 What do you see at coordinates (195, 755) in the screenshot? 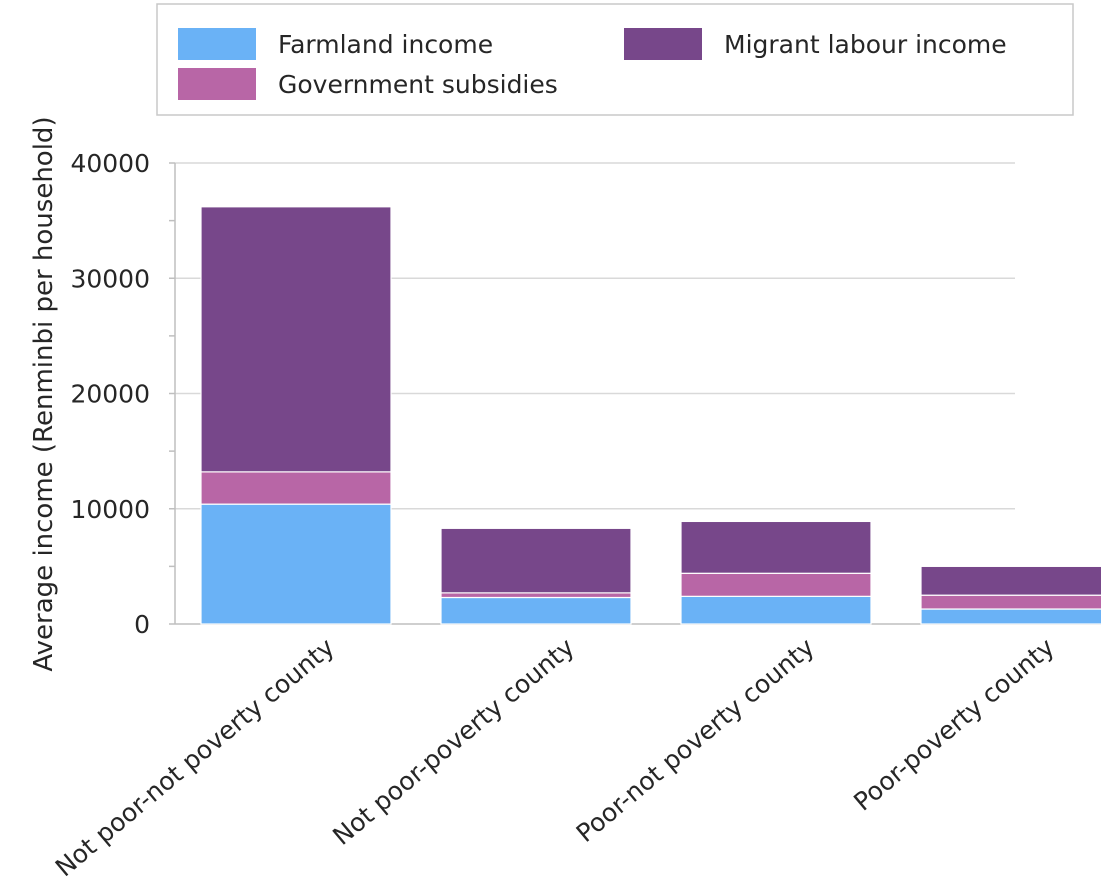
I see `x-tick-label-not-poor-not-poverty-county: Not poor-not poverty county` at bounding box center [195, 755].